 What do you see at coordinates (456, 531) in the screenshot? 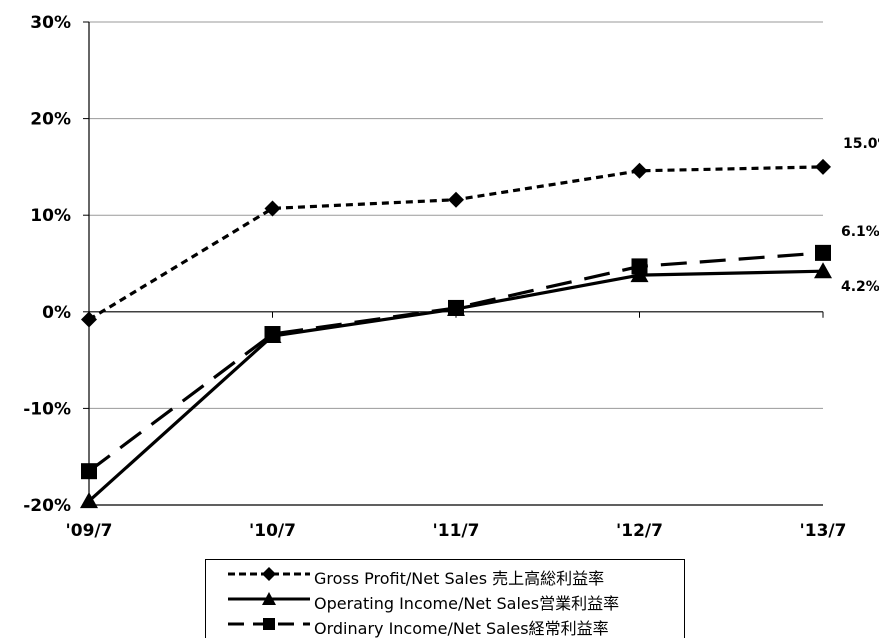
I see `x-tick-label: '11/7` at bounding box center [456, 531].